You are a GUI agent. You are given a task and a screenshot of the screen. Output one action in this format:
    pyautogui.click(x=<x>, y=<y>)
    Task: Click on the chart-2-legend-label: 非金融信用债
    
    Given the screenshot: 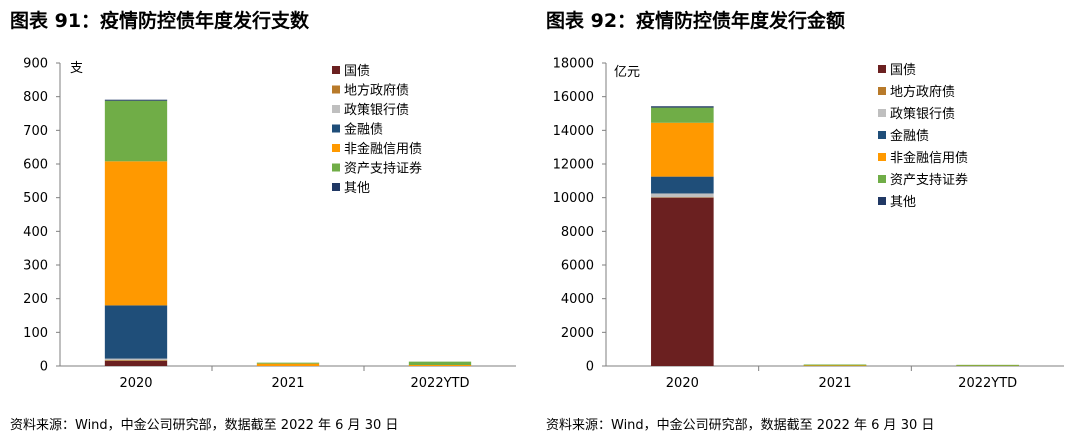 What is the action you would take?
    pyautogui.click(x=929, y=158)
    